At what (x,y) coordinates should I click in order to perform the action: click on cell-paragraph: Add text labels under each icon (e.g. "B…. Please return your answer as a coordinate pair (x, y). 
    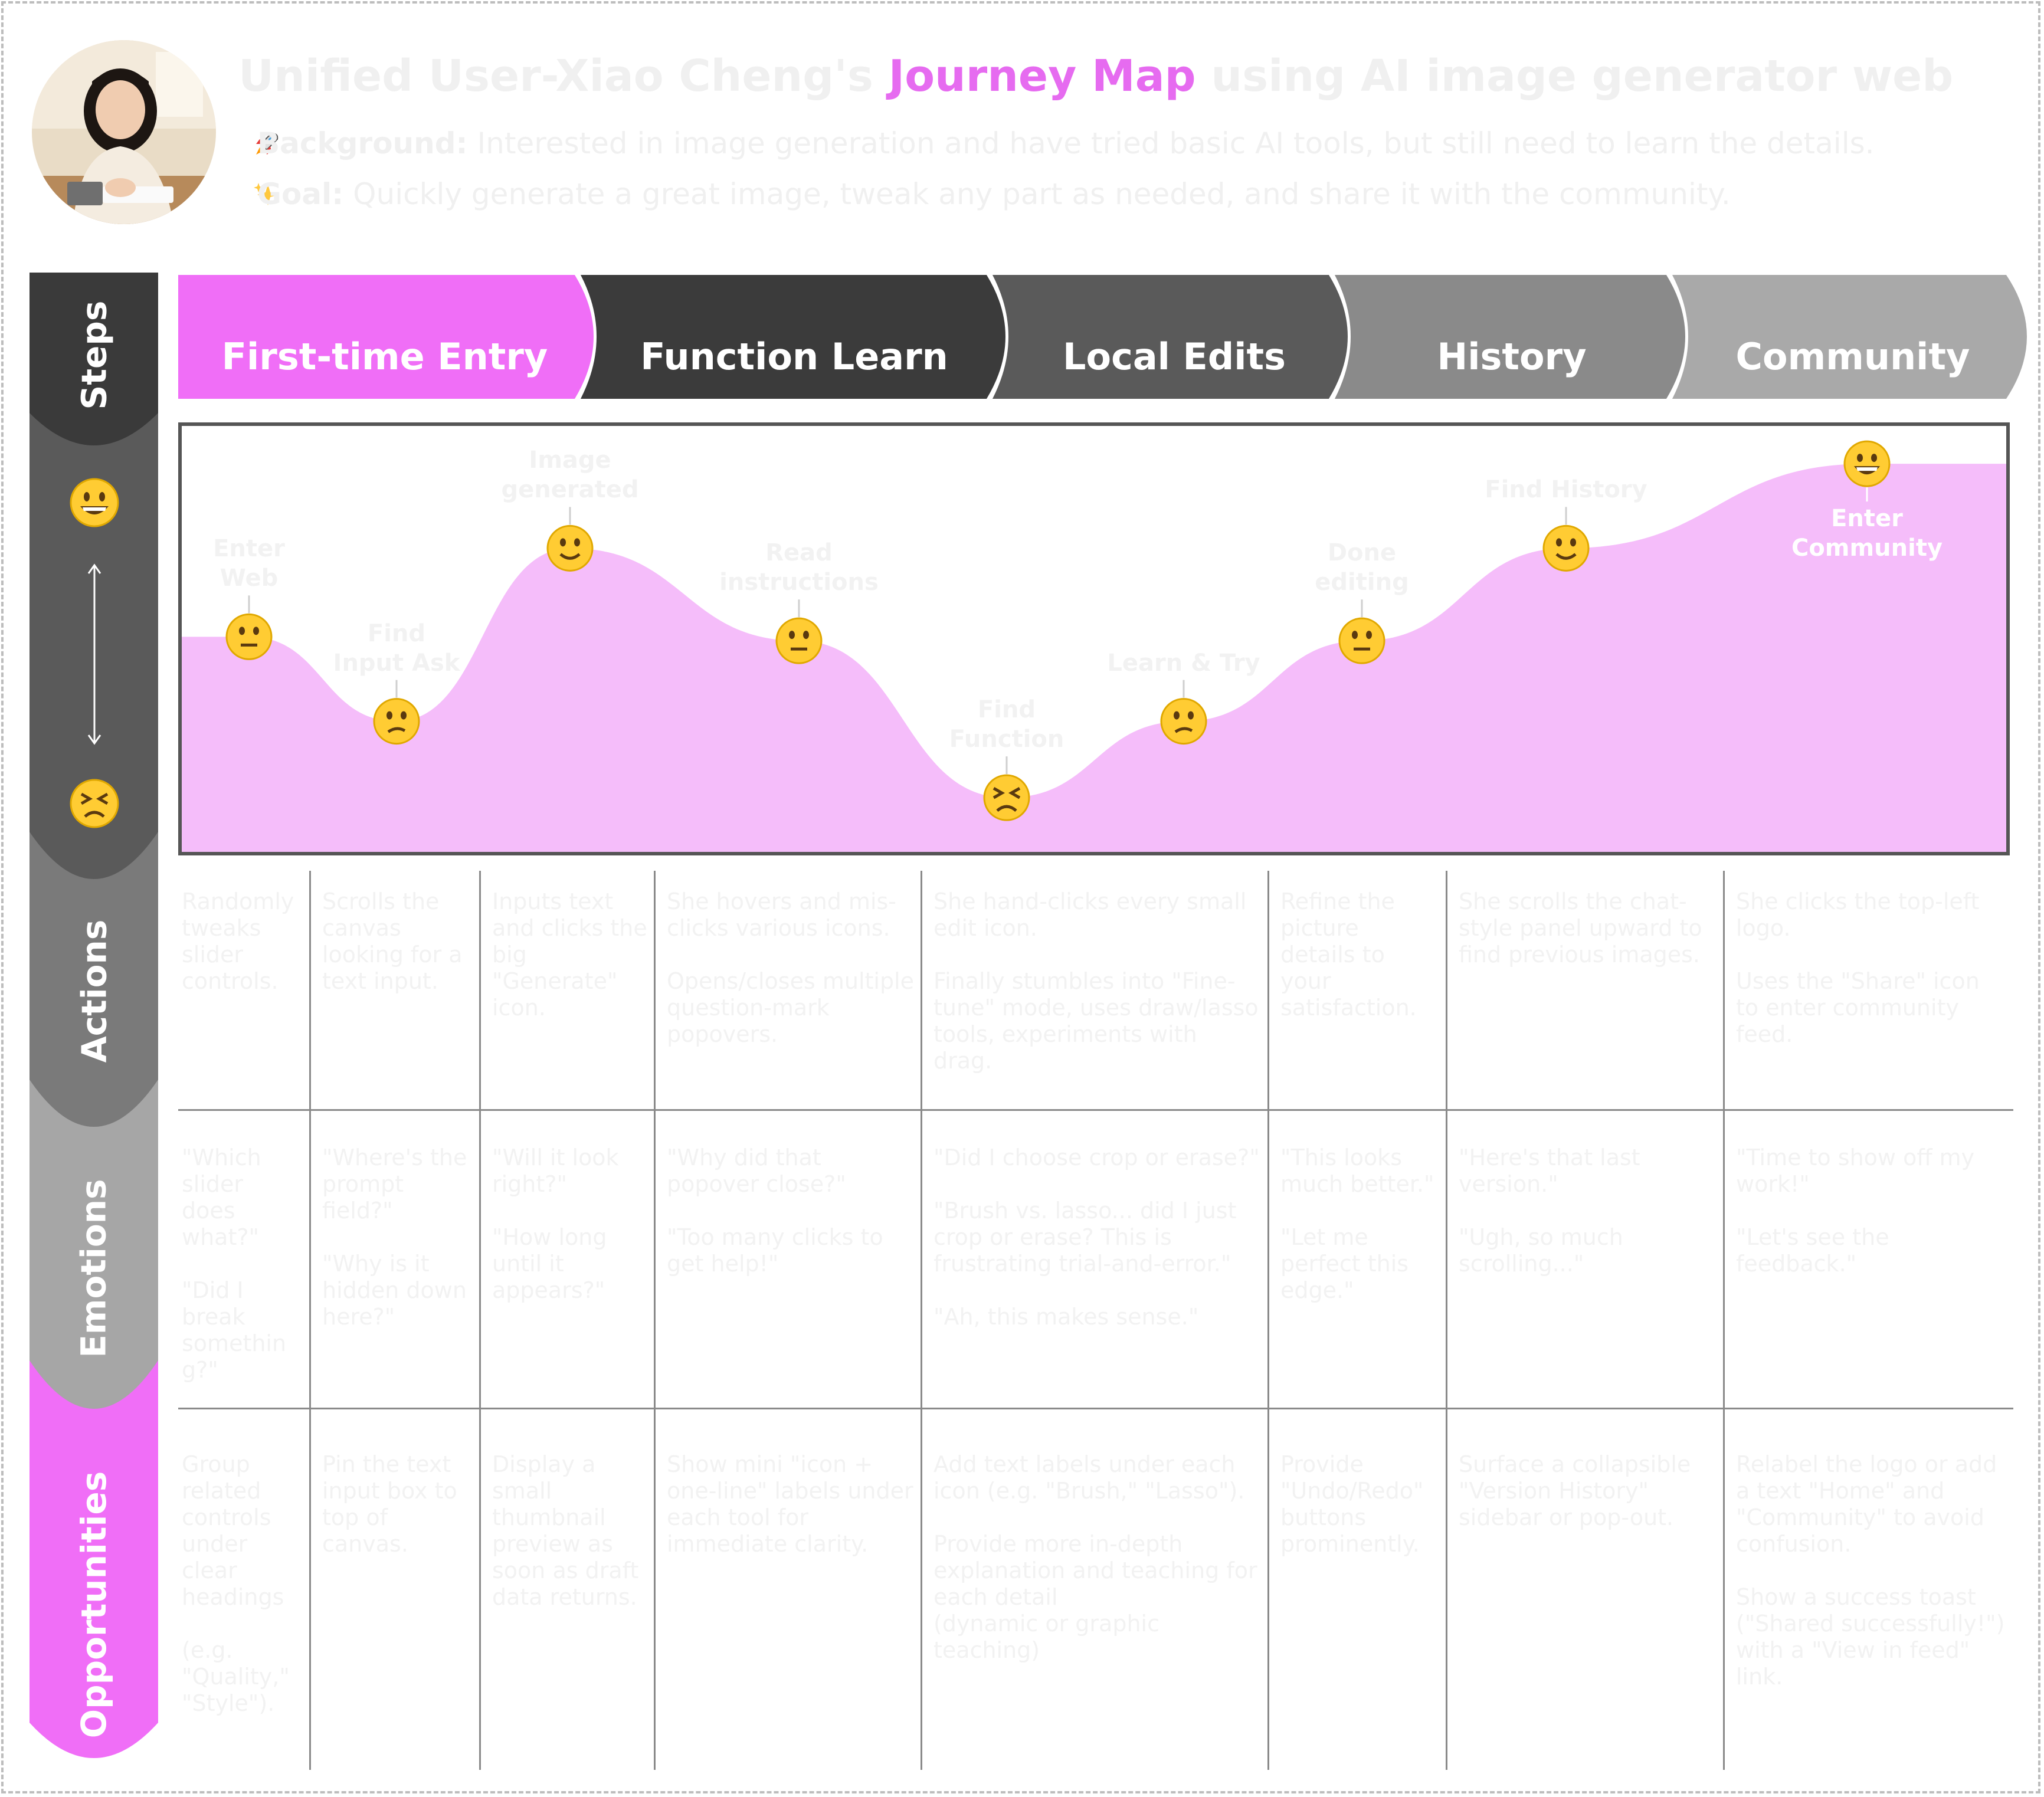
    Looking at the image, I should click on (1089, 1478).